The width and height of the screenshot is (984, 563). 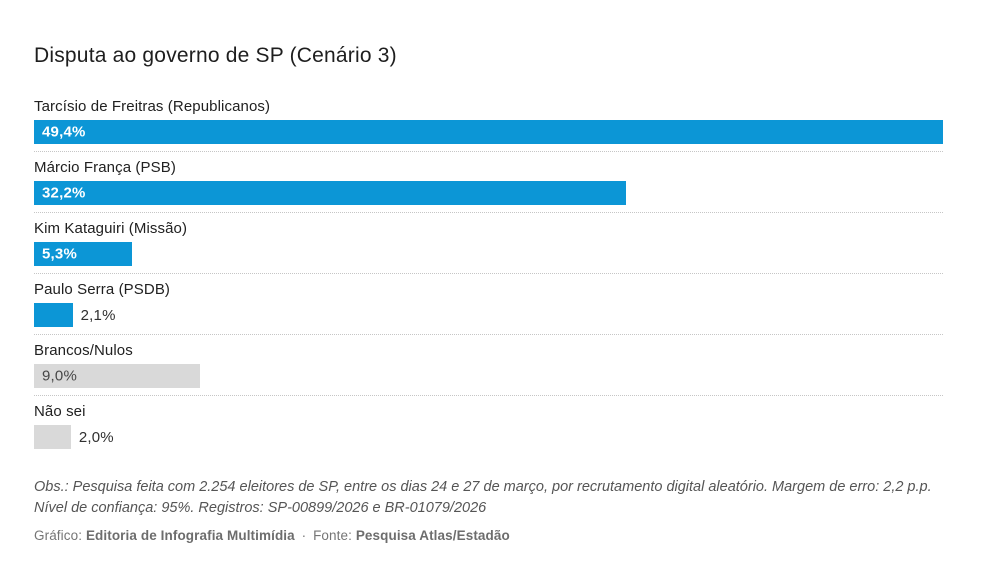 I want to click on grafico-value: Editoria de Infografia Multimídia, so click(x=190, y=535).